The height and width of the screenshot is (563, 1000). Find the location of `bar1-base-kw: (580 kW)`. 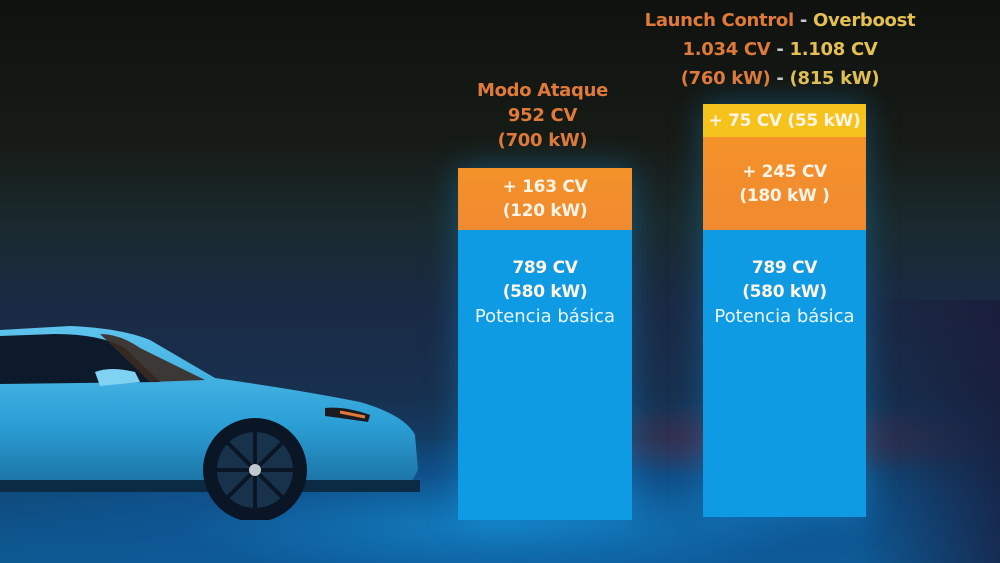

bar1-base-kw: (580 kW) is located at coordinates (545, 292).